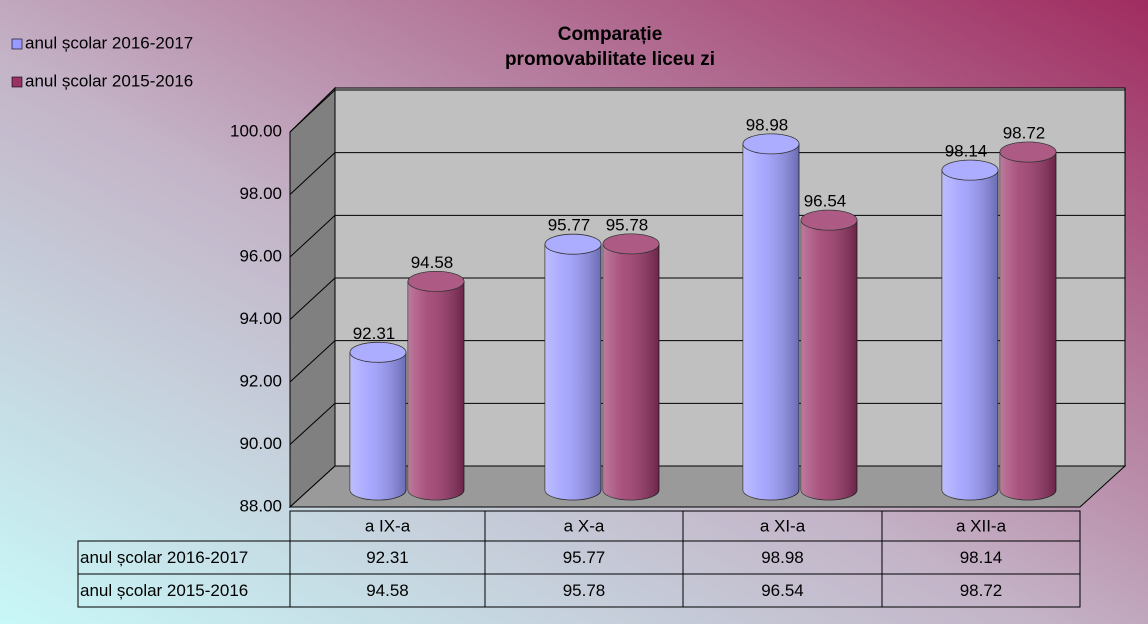 The height and width of the screenshot is (624, 1148). What do you see at coordinates (610, 59) in the screenshot?
I see `chart-title: promovabilitate liceu zi` at bounding box center [610, 59].